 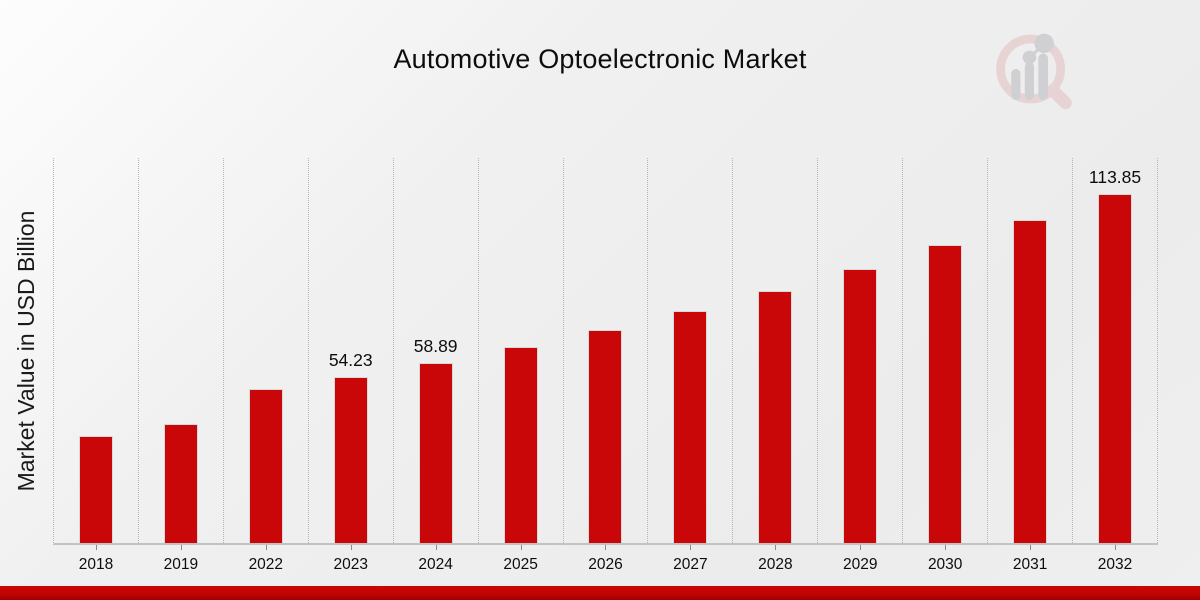 I want to click on bar-value-label: 58.89, so click(x=435, y=346).